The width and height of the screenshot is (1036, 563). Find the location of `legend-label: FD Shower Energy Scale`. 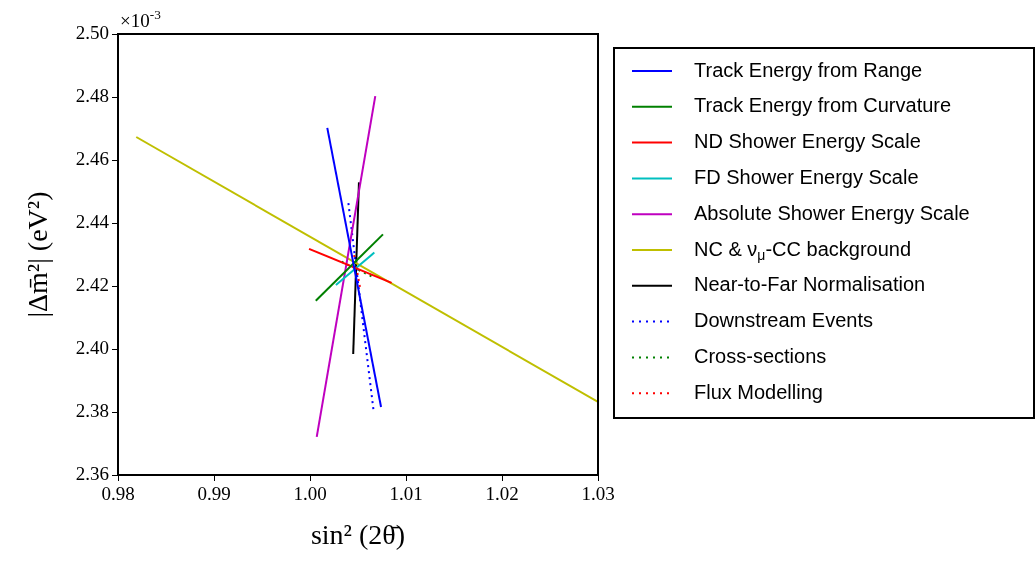

legend-label: FD Shower Energy Scale is located at coordinates (806, 176).